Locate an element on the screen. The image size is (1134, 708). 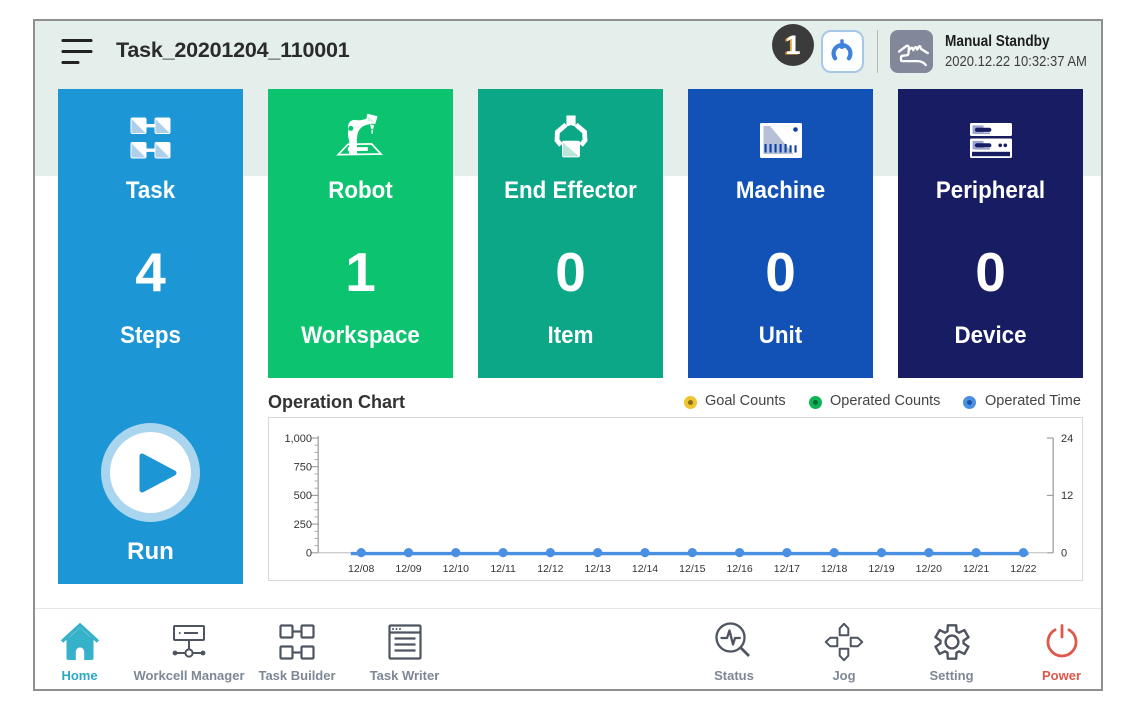
svg-text: 12/09 is located at coordinates (408, 569).